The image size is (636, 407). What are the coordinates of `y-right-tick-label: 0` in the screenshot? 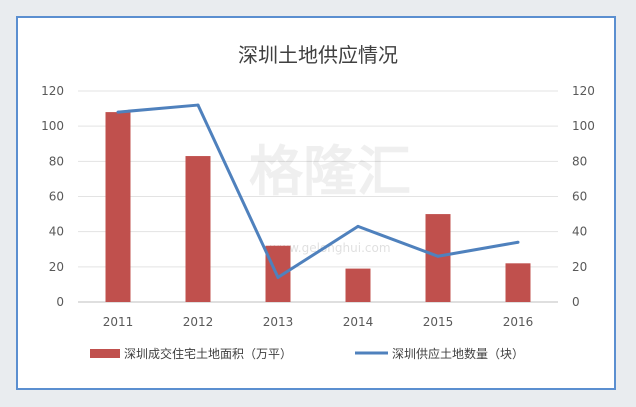 It's located at (576, 302).